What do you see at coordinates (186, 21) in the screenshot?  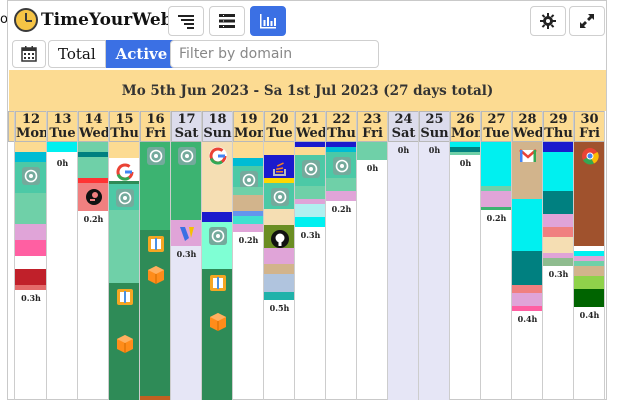 I see `sort-view-button` at bounding box center [186, 21].